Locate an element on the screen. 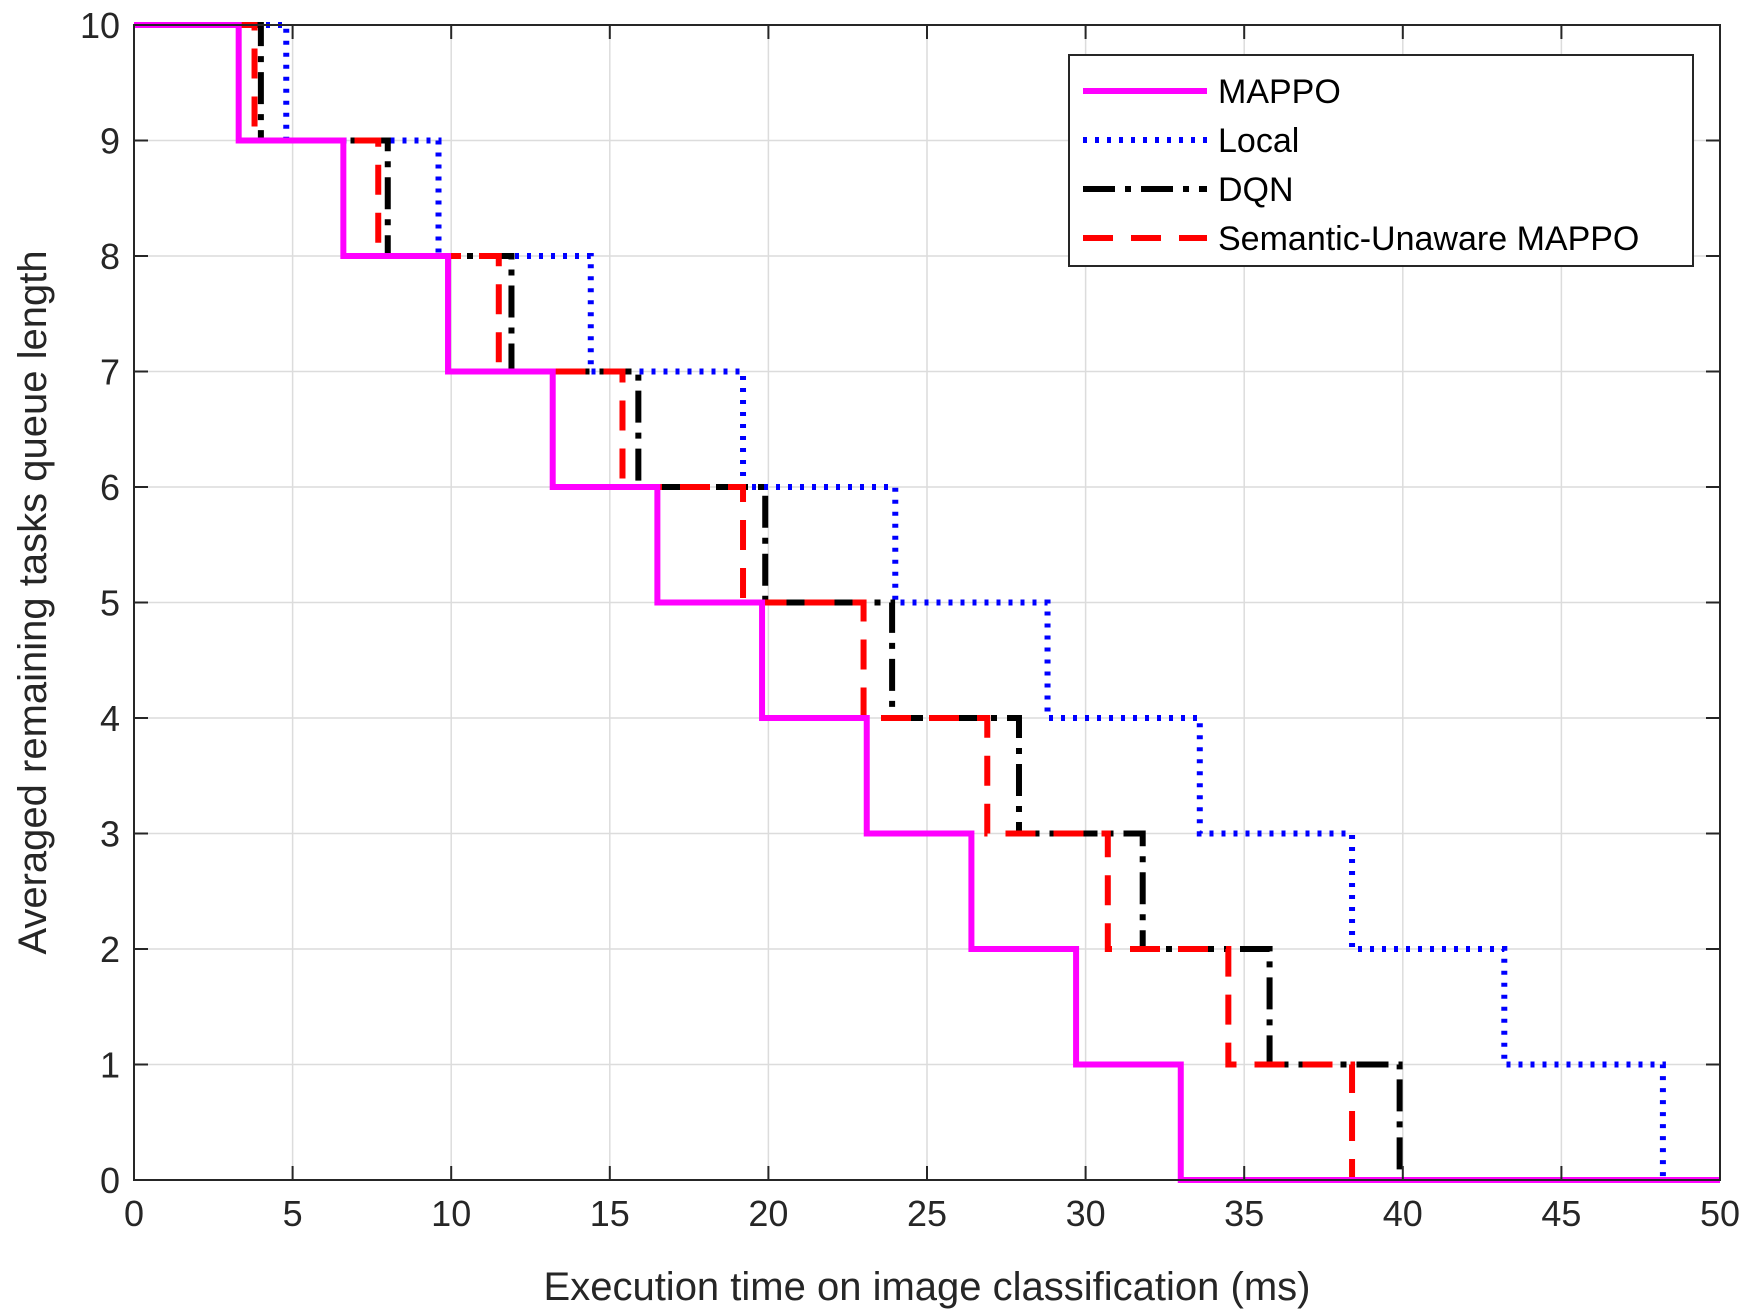 This screenshot has width=1750, height=1313. x-tick-label: 35 is located at coordinates (1244, 1213).